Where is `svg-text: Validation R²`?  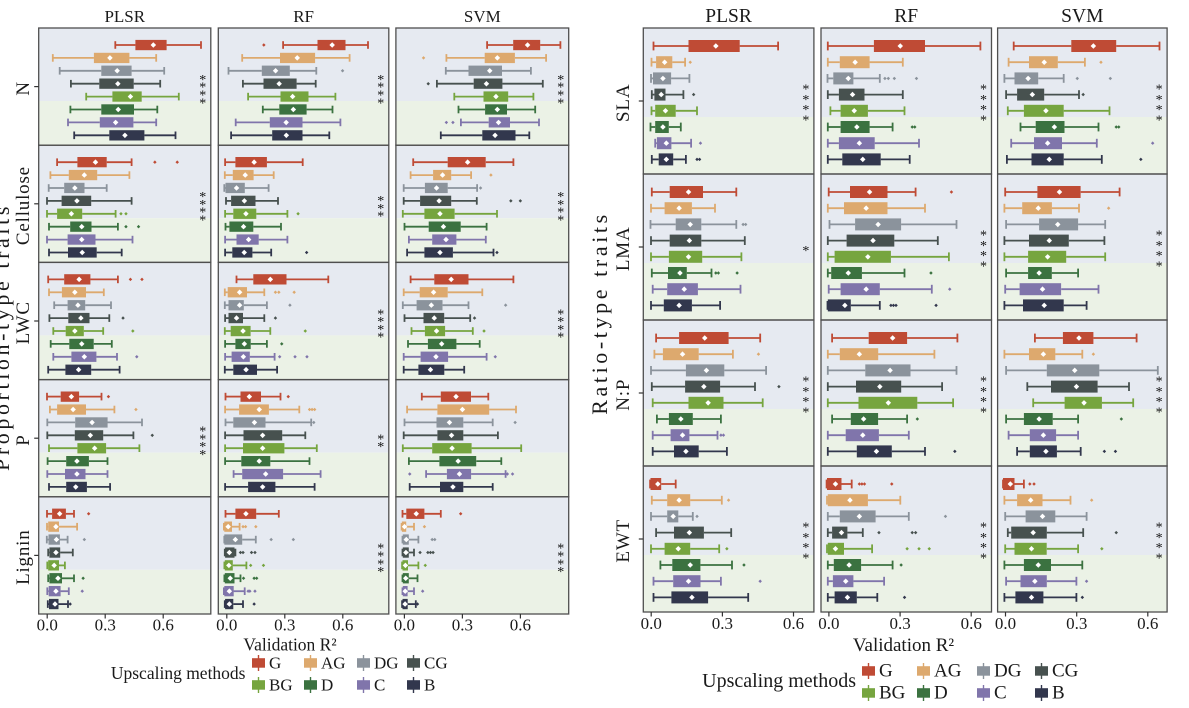
svg-text: Validation R² is located at coordinates (904, 645).